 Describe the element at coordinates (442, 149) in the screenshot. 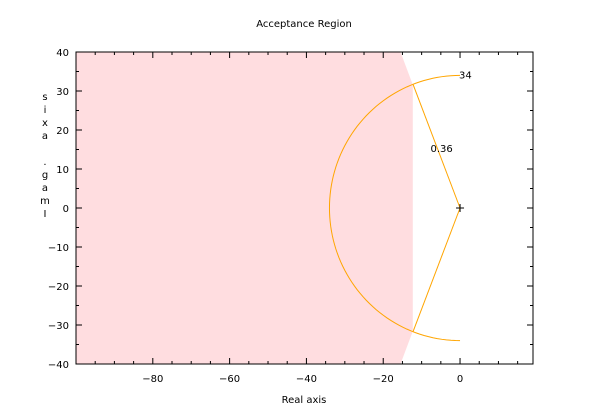

I see `damping-ratio-label: 0.36` at that location.